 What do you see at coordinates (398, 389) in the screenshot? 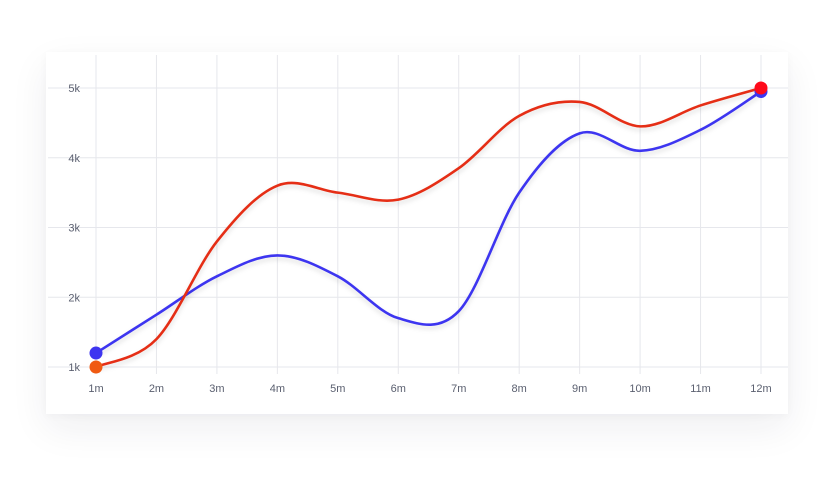
I see `x-tick-label: 6m` at bounding box center [398, 389].